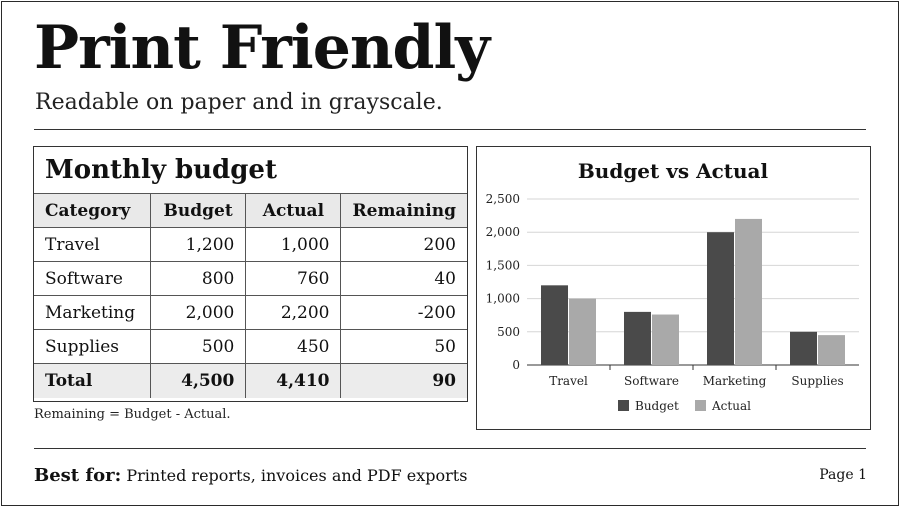 The image size is (900, 508). Describe the element at coordinates (803, 348) in the screenshot. I see `bar-budget-supplies` at that location.